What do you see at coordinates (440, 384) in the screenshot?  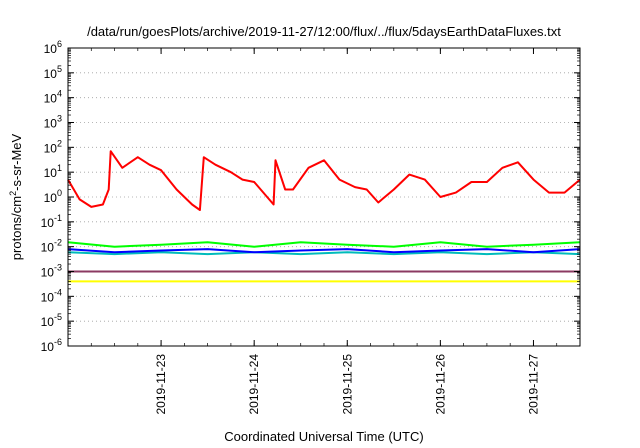 I see `x-tick-label: 2019-11-26` at bounding box center [440, 384].